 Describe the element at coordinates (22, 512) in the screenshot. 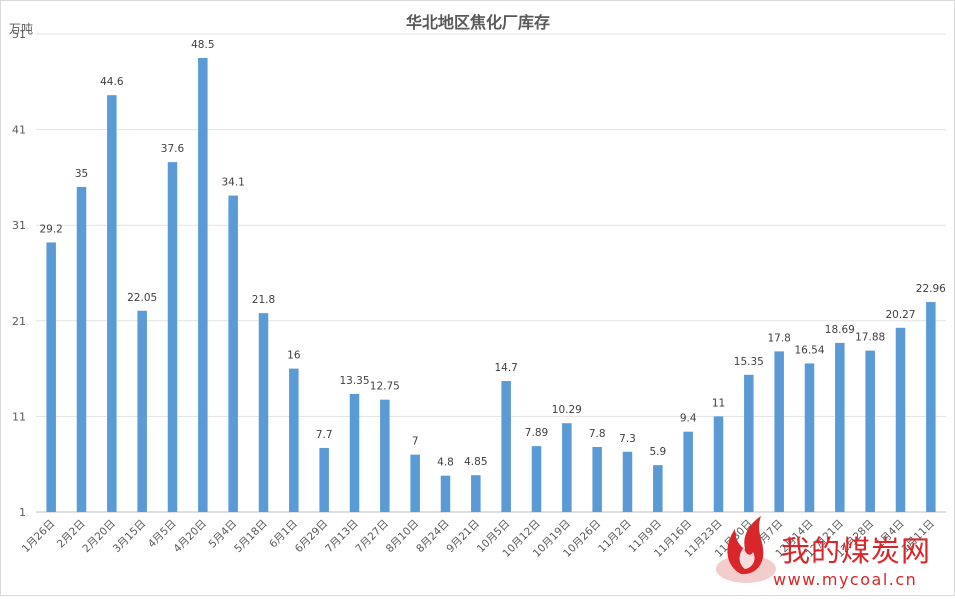

I see `y-tick-label: 1` at that location.